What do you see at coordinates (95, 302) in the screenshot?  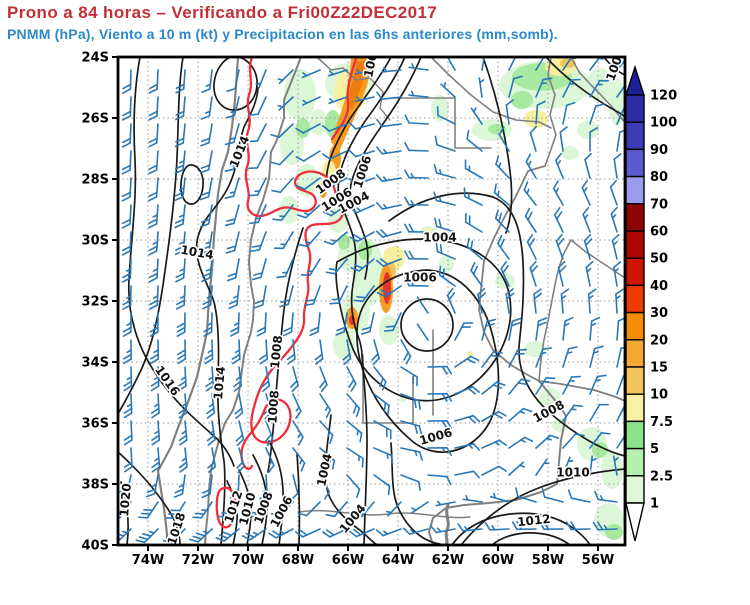 I see `svg-text: 32S` at bounding box center [95, 302].